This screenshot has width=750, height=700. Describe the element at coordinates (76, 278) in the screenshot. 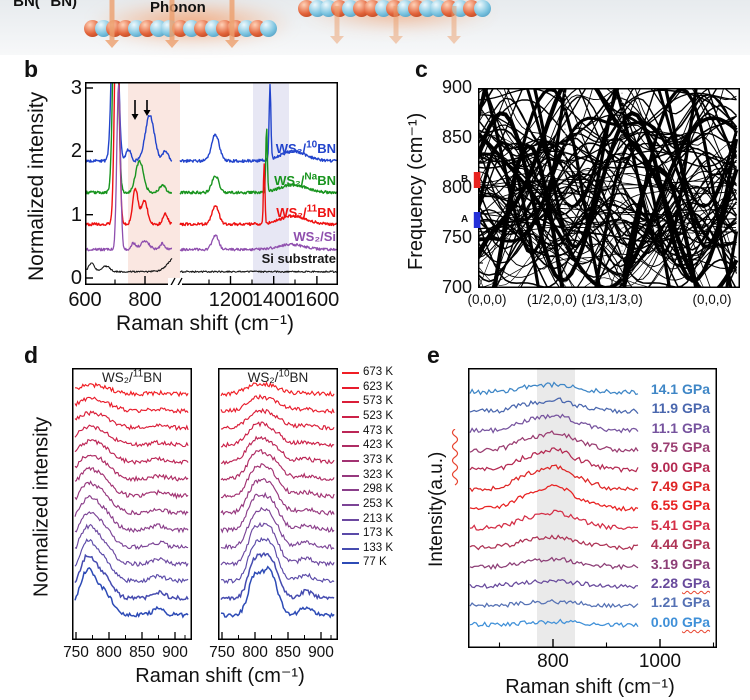

I see `b-ytick-label: 0` at that location.